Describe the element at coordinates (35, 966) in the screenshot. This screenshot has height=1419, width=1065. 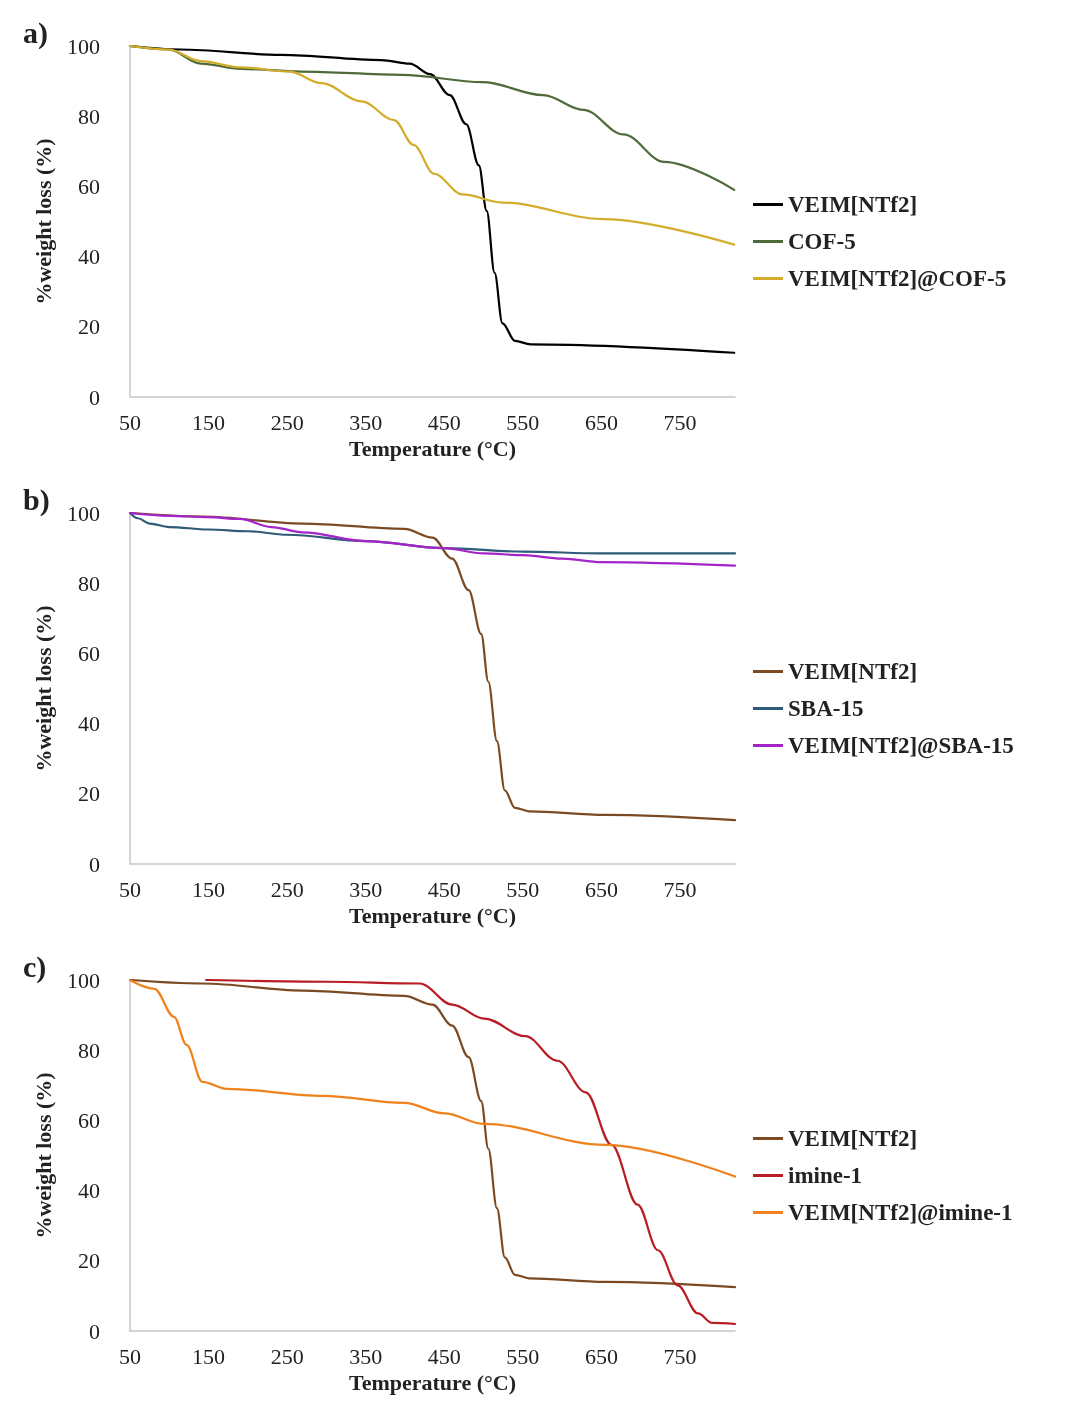
I see `chart-title: c)` at that location.